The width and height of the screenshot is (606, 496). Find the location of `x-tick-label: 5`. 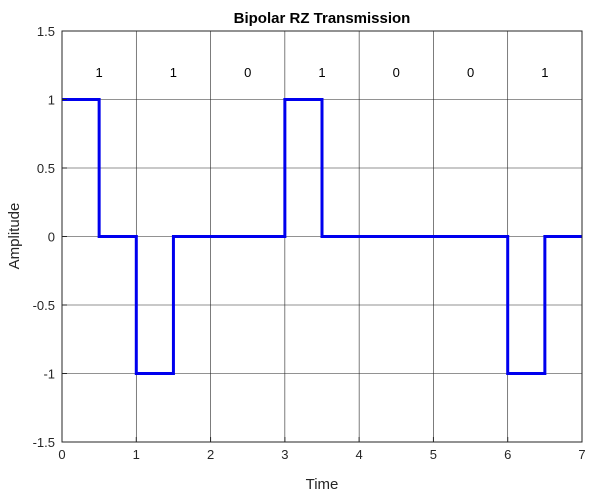

x-tick-label: 5 is located at coordinates (433, 454).